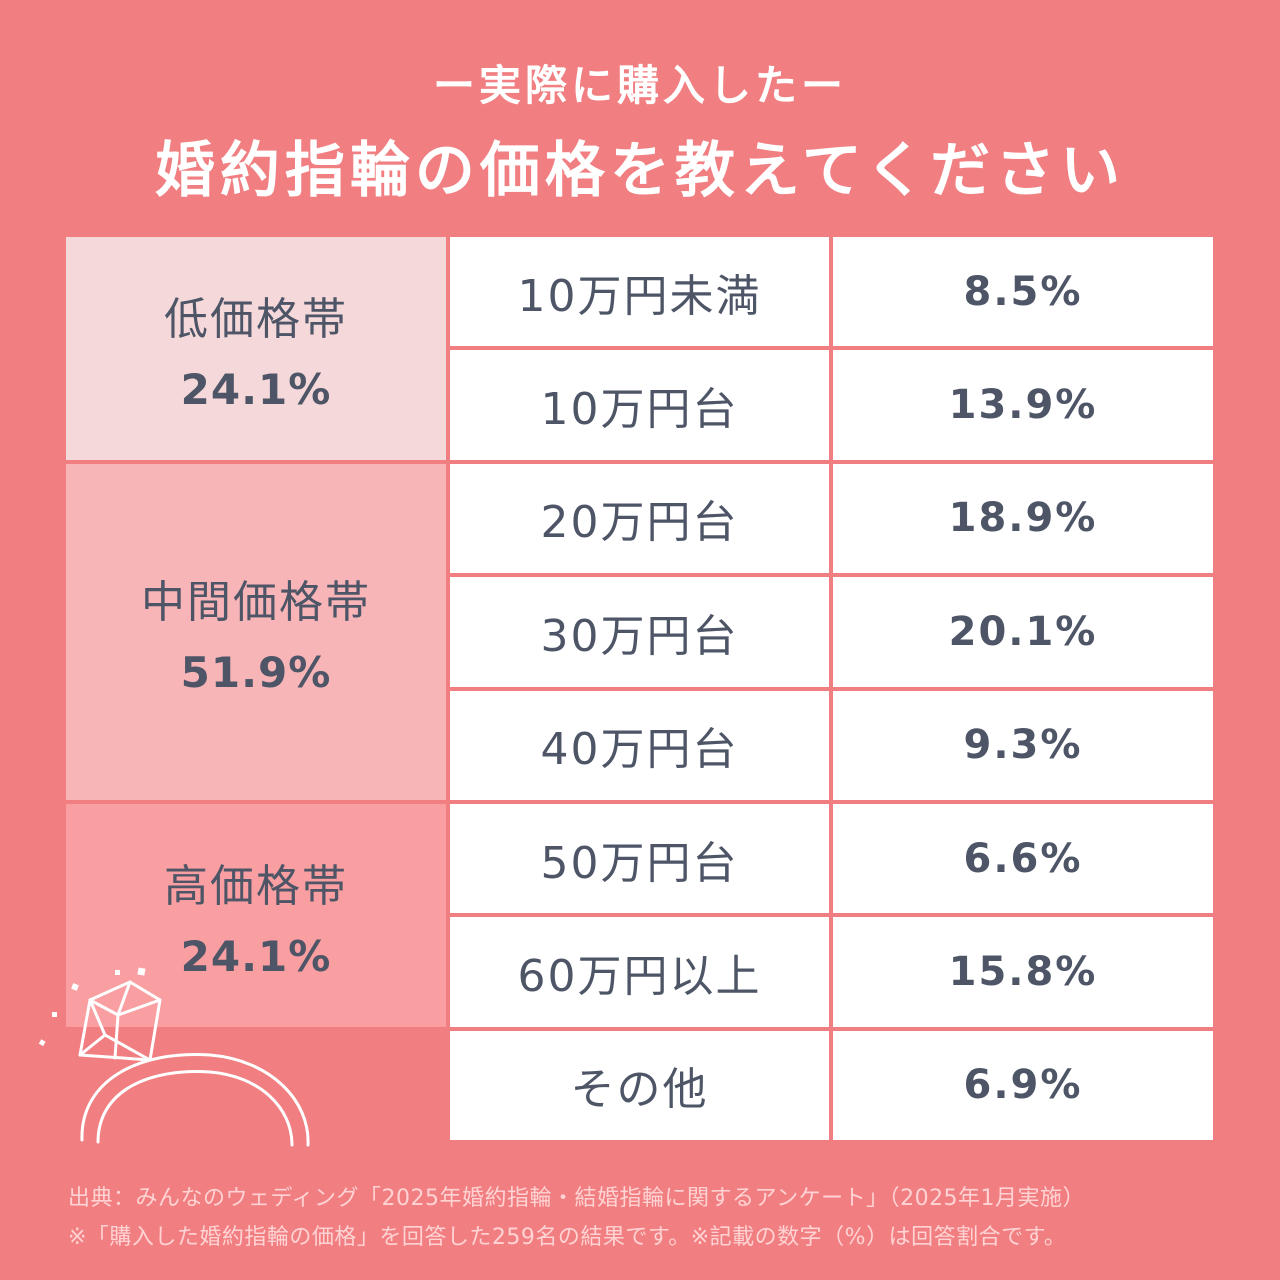 Image resolution: width=1280 pixels, height=1280 pixels. I want to click on chart-title: 婚約指輪の価格を教えてください, so click(640, 171).